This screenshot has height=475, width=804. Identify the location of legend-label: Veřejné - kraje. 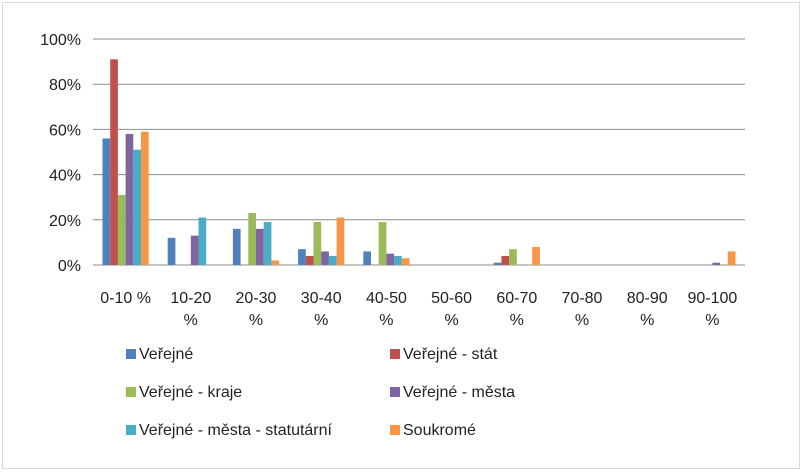
(190, 392).